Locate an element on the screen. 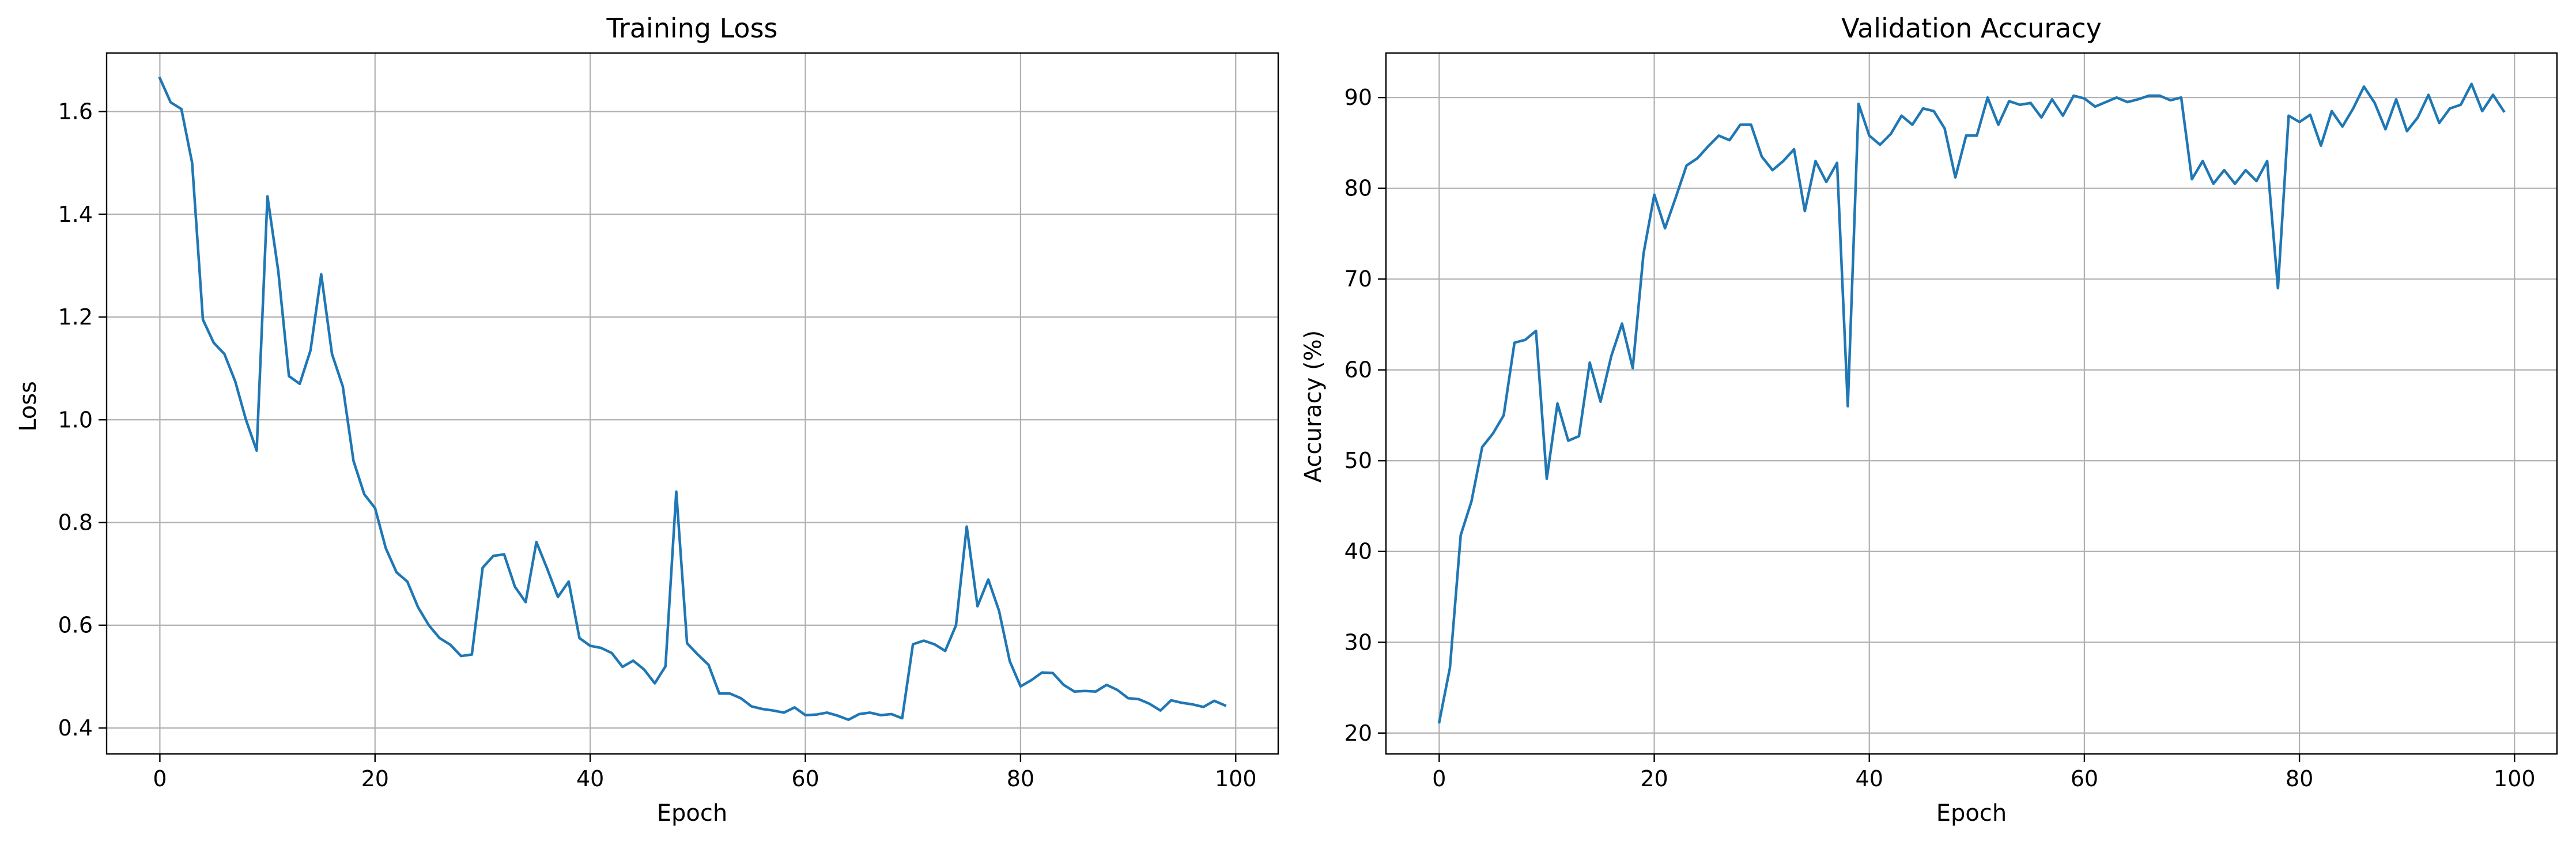  training-loss-x-tick-label: 80 is located at coordinates (1020, 778).